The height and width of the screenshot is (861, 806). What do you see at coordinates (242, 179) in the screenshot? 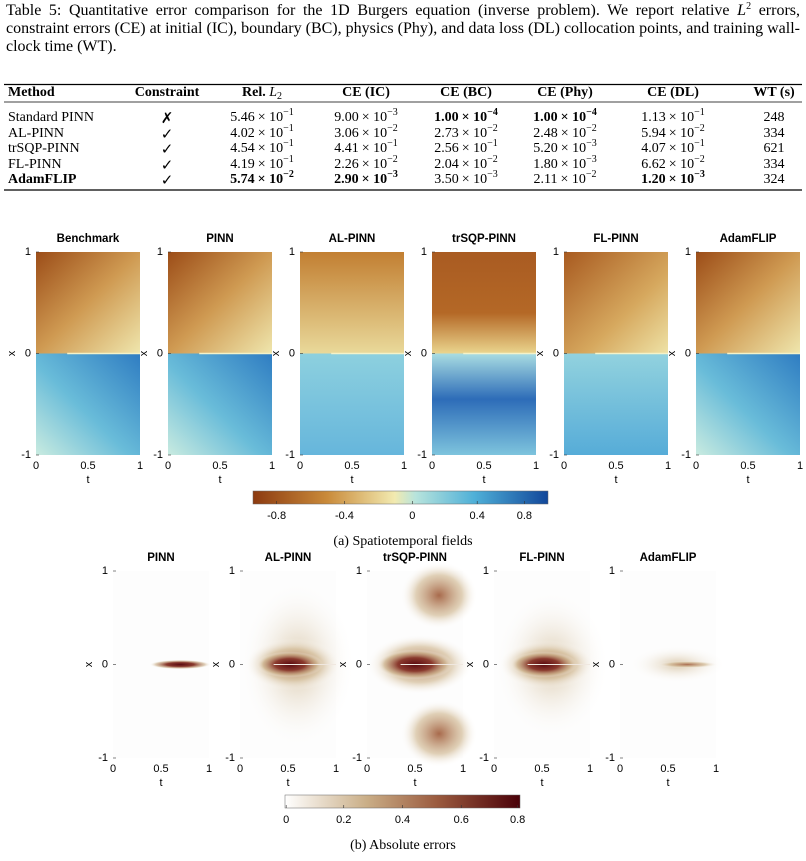
I see `mantissa: 5.74` at bounding box center [242, 179].